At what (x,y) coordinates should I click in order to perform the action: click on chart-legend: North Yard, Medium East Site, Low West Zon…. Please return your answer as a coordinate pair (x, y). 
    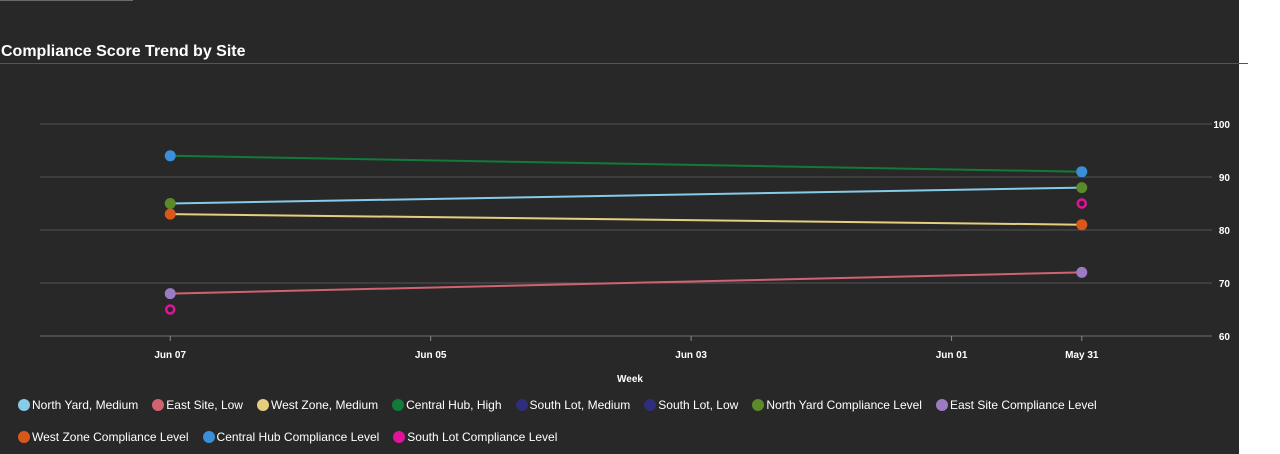
    Looking at the image, I should click on (623, 421).